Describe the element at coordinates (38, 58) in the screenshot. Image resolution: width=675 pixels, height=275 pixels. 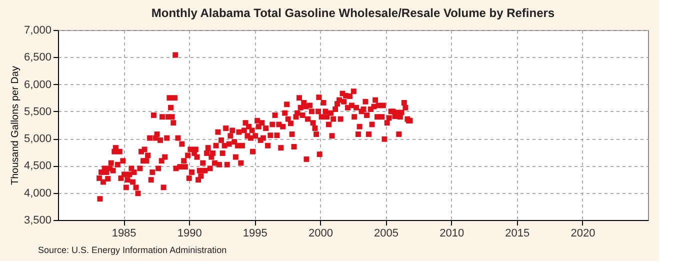
I see `y-tick-label: 6,500` at that location.